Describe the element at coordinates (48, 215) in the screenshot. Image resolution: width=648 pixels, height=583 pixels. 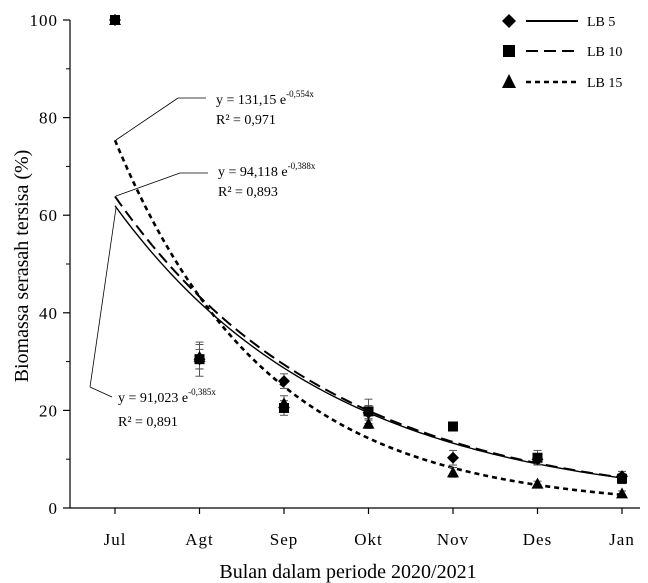
I see `y-tick-label: 60` at that location.